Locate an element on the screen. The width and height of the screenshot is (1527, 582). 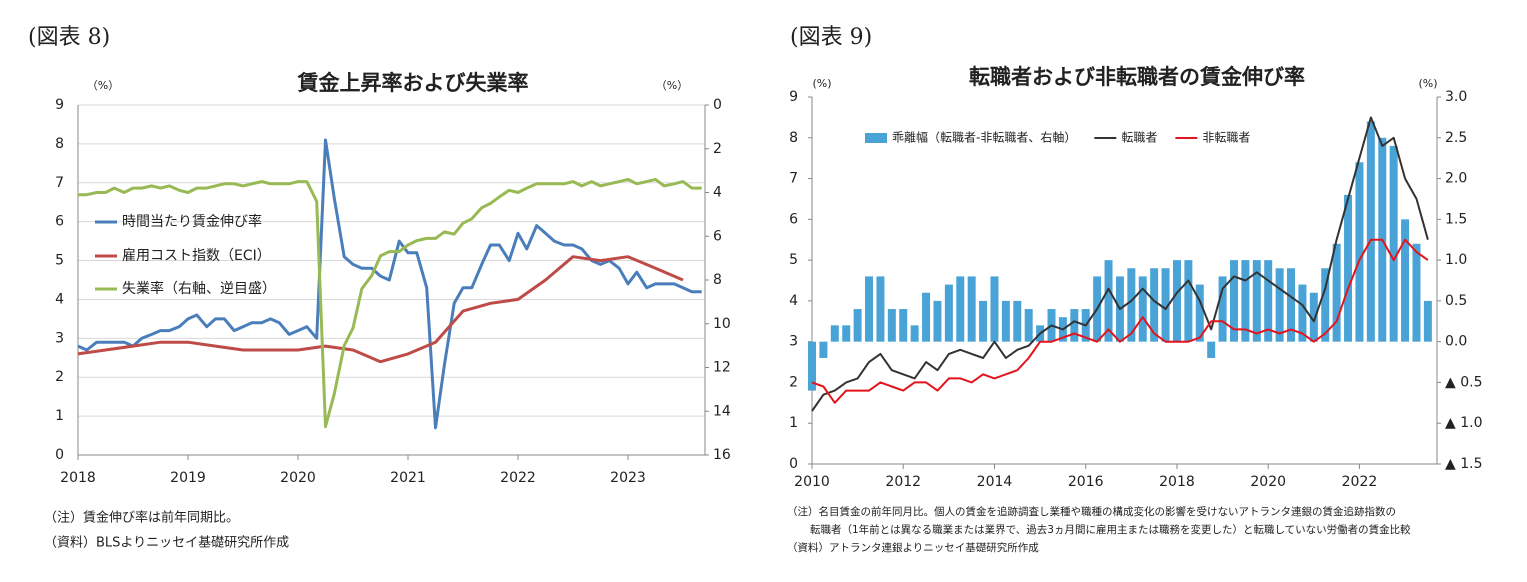
x-tick-label: 2021 is located at coordinates (408, 478).